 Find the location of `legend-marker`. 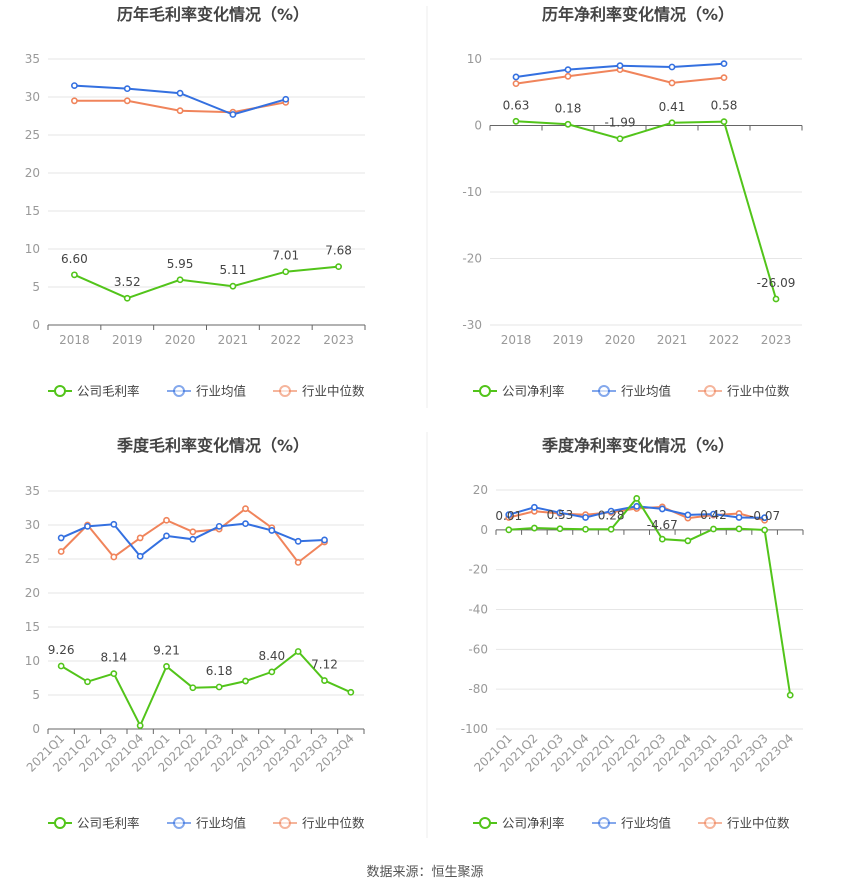

legend-marker is located at coordinates (179, 391).